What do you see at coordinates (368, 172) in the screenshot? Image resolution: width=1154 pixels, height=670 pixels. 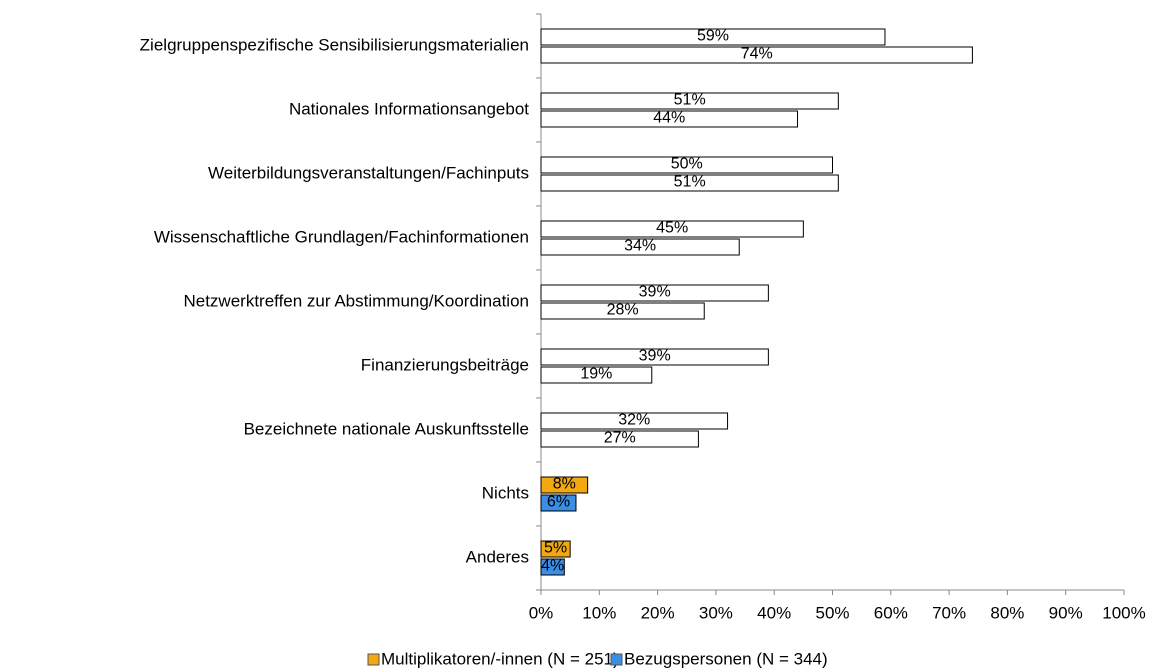 I see `y-tick-label: Weiterbildungsveranstaltungen/Fachinputs` at bounding box center [368, 172].